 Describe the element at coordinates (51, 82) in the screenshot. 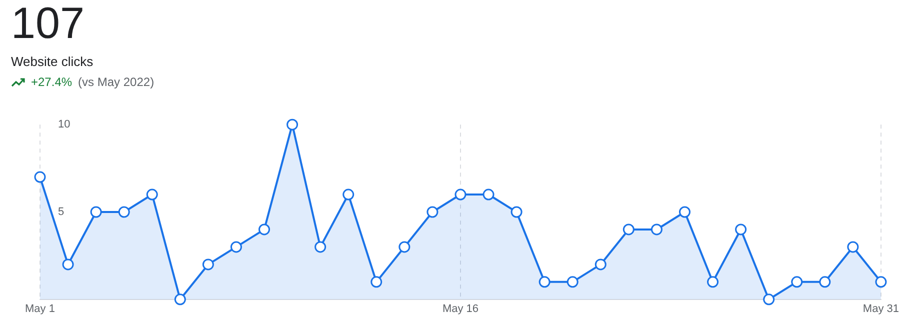

I see `text: +27.4%` at that location.